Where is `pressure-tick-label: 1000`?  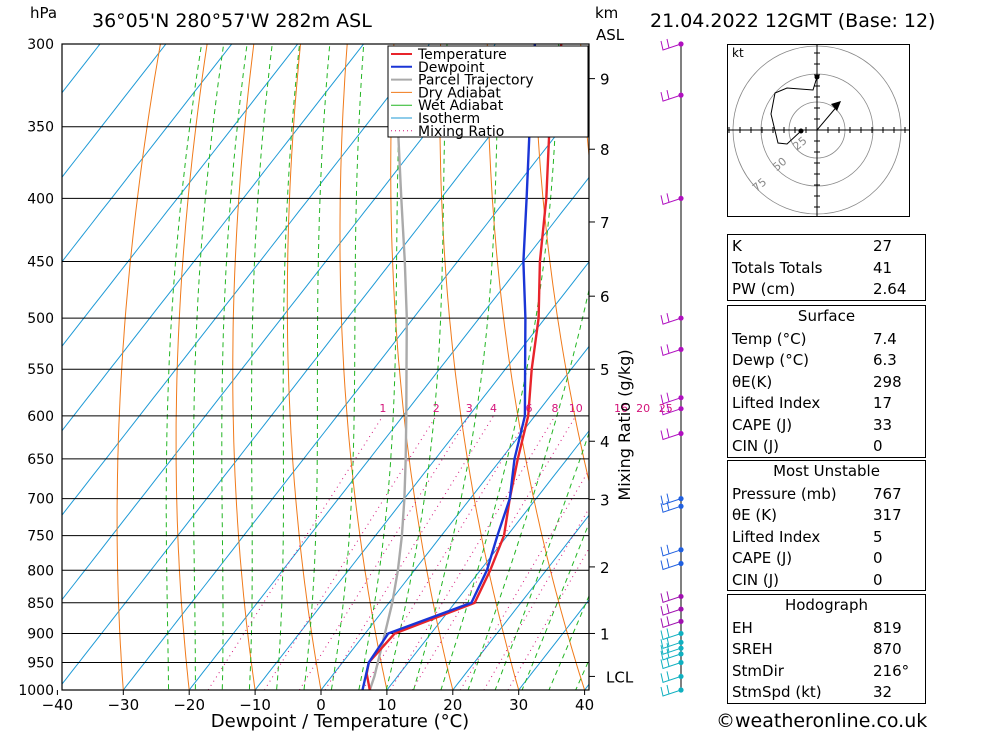 pressure-tick-label: 1000 is located at coordinates (36, 691).